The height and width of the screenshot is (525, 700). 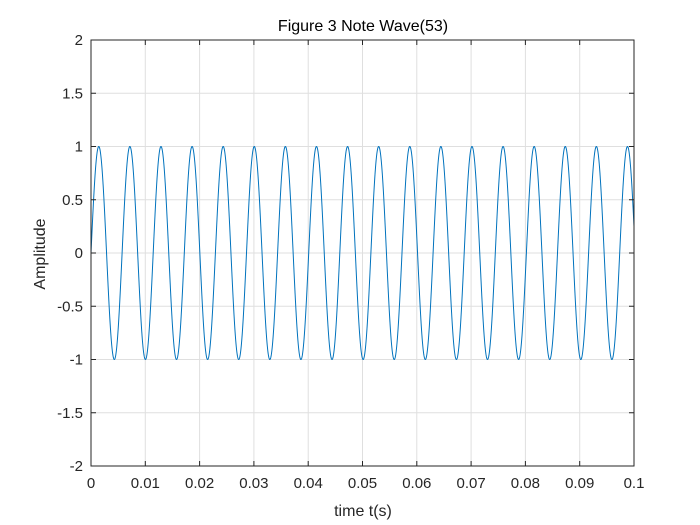 What do you see at coordinates (76, 360) in the screenshot?
I see `y-tick-label: -1` at bounding box center [76, 360].